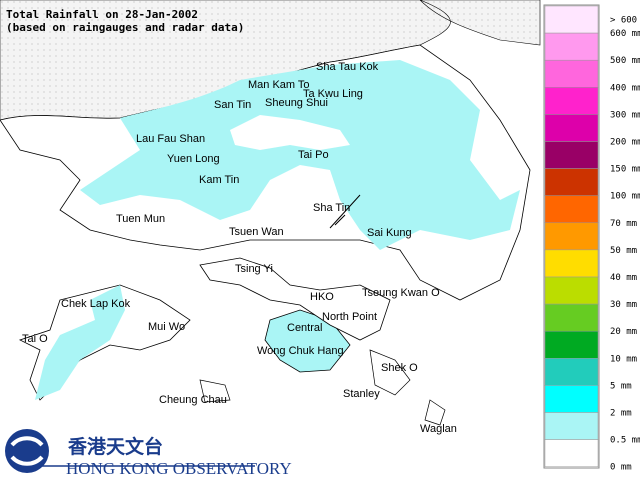 This screenshot has width=640, height=480. Describe the element at coordinates (625, 61) in the screenshot. I see `legend-label: 500 mm` at that location.